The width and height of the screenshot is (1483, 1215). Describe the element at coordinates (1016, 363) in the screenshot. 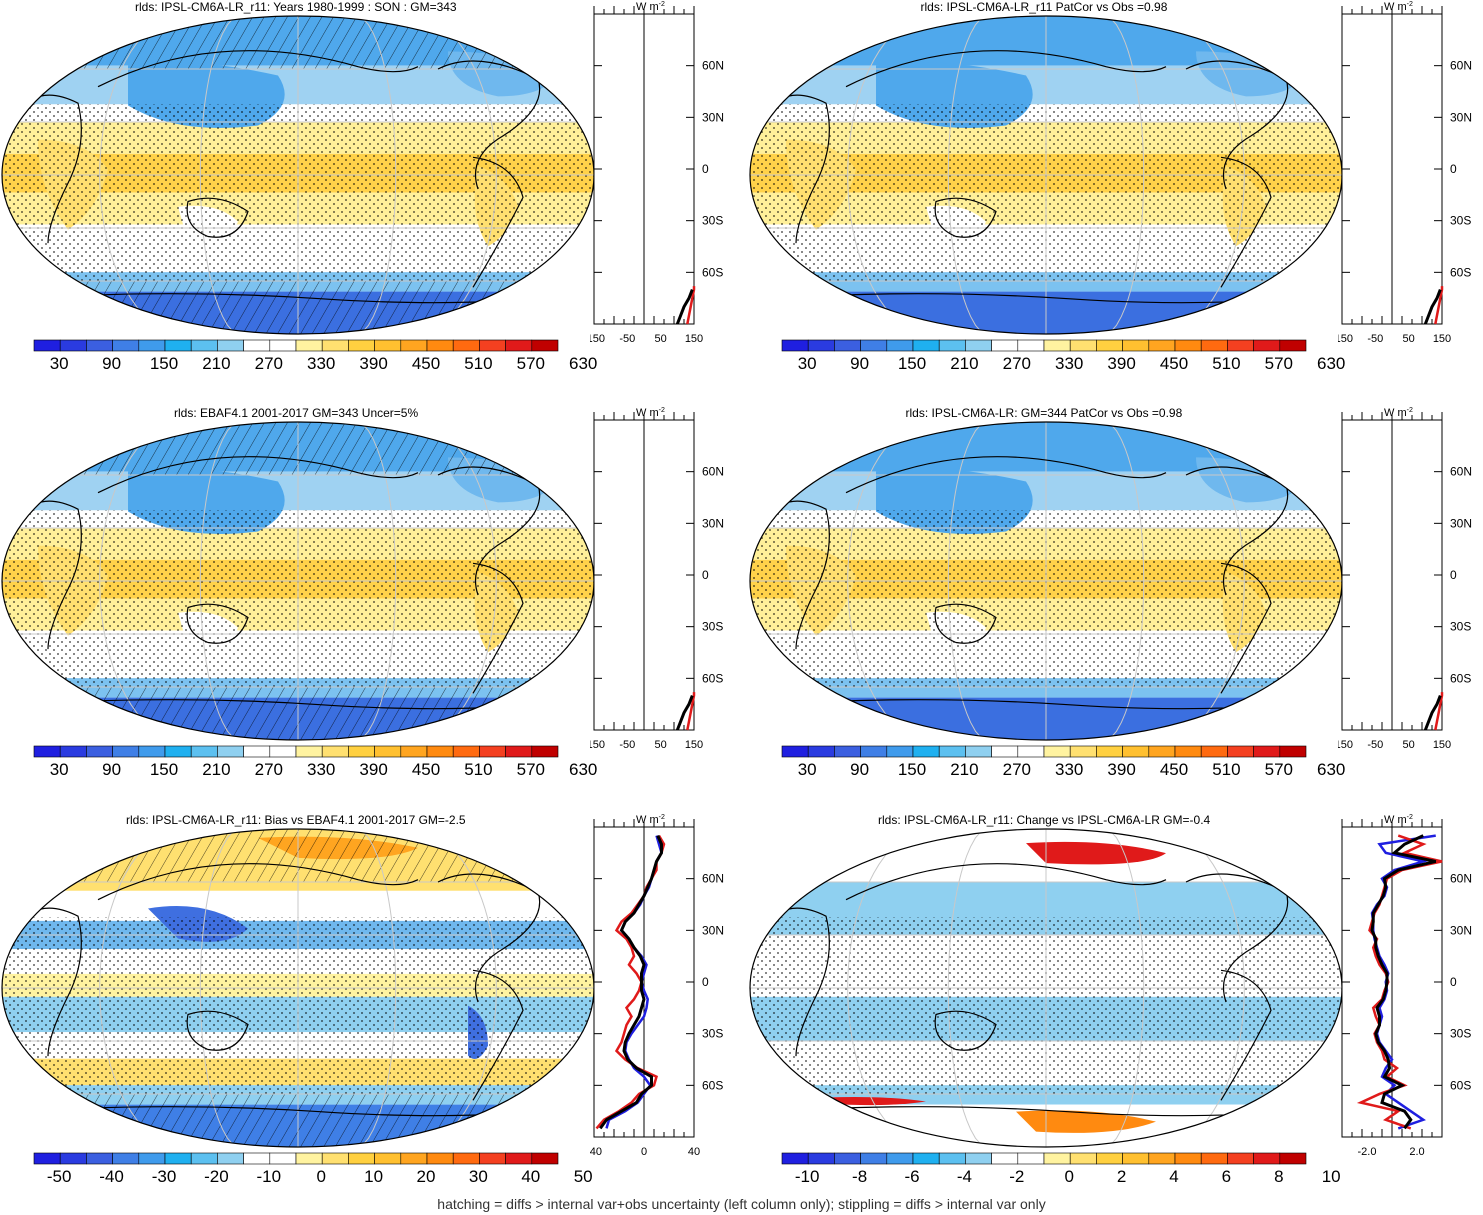

I see `colorbar-tick-label: 270` at that location.